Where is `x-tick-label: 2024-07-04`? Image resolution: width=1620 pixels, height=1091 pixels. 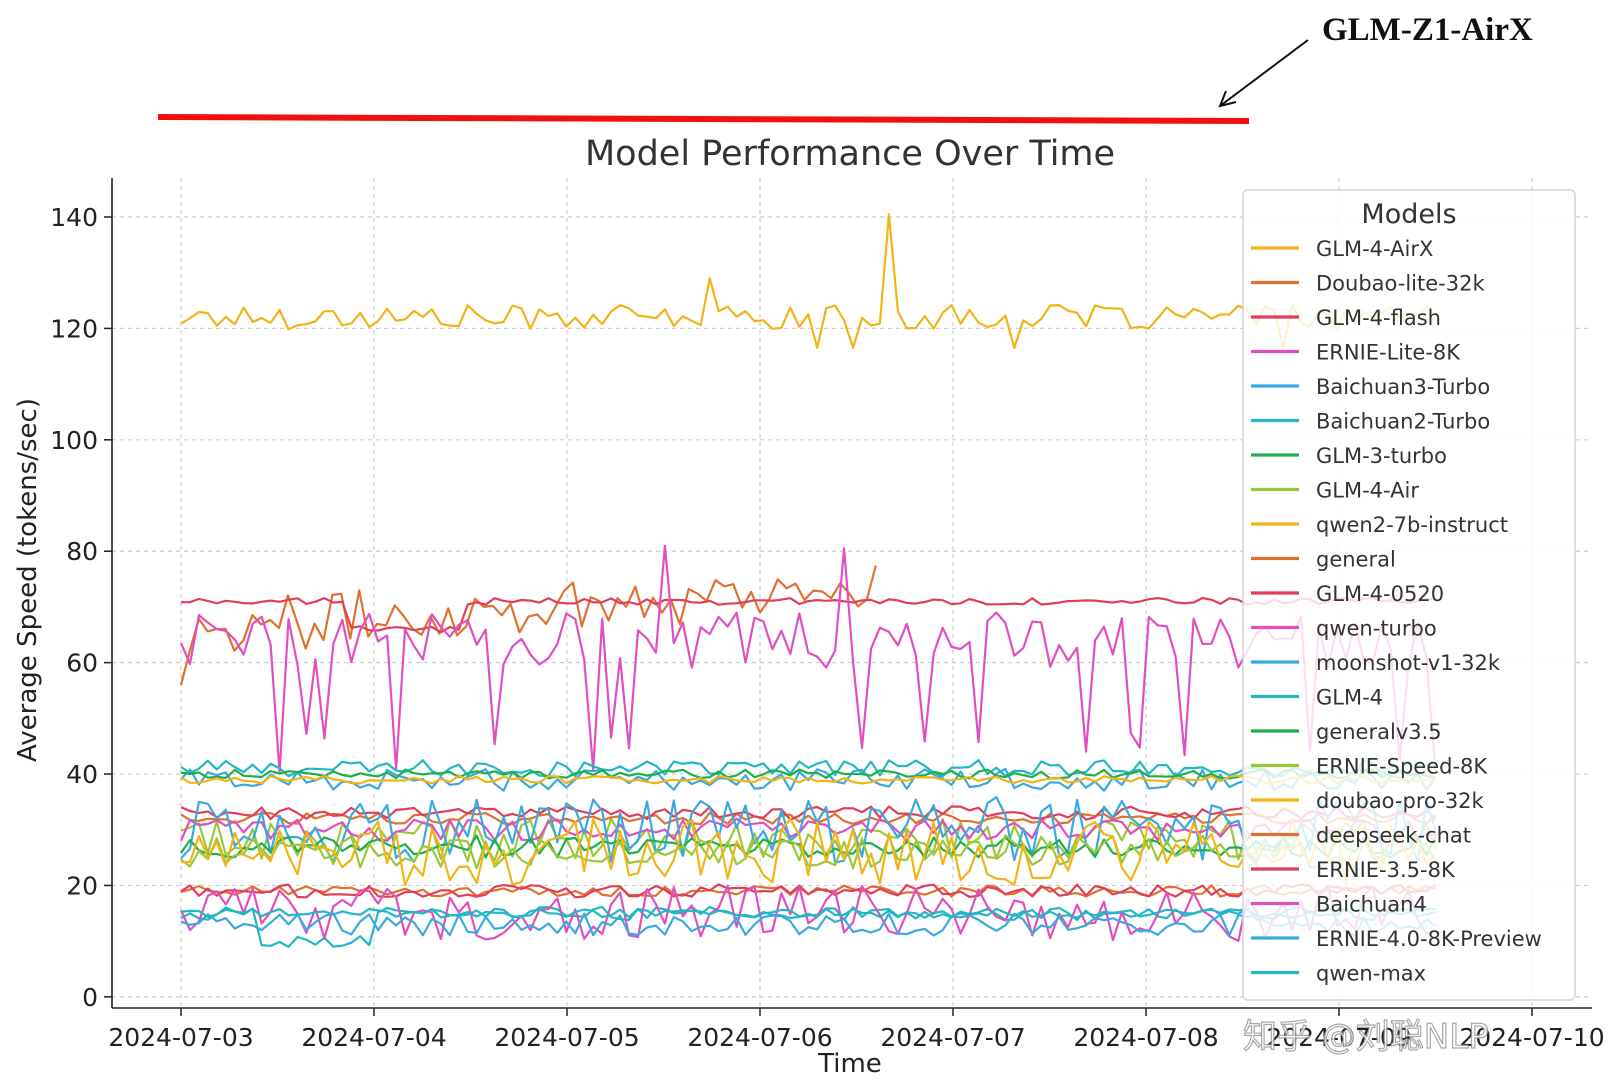
x-tick-label: 2024-07-04 is located at coordinates (373, 1037).